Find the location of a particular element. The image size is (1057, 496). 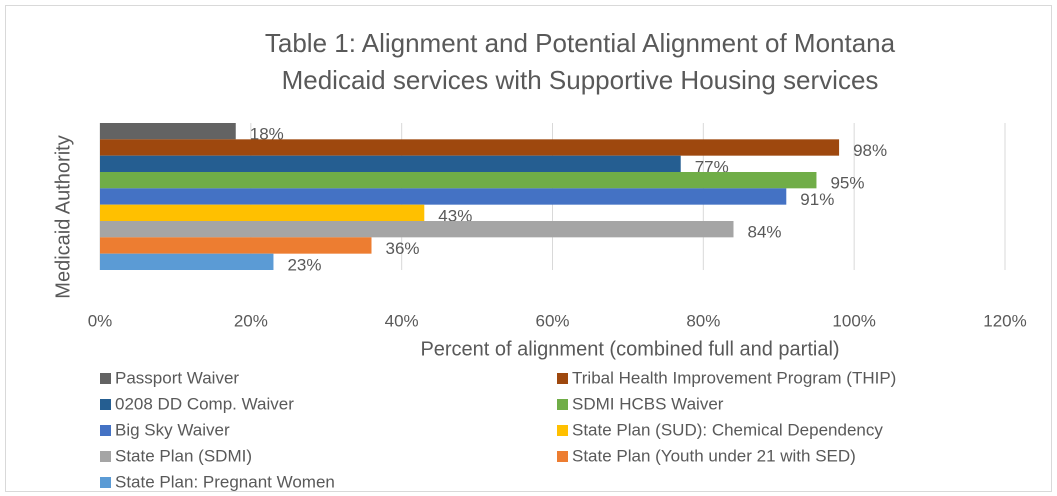

data-label: 18% is located at coordinates (267, 134).